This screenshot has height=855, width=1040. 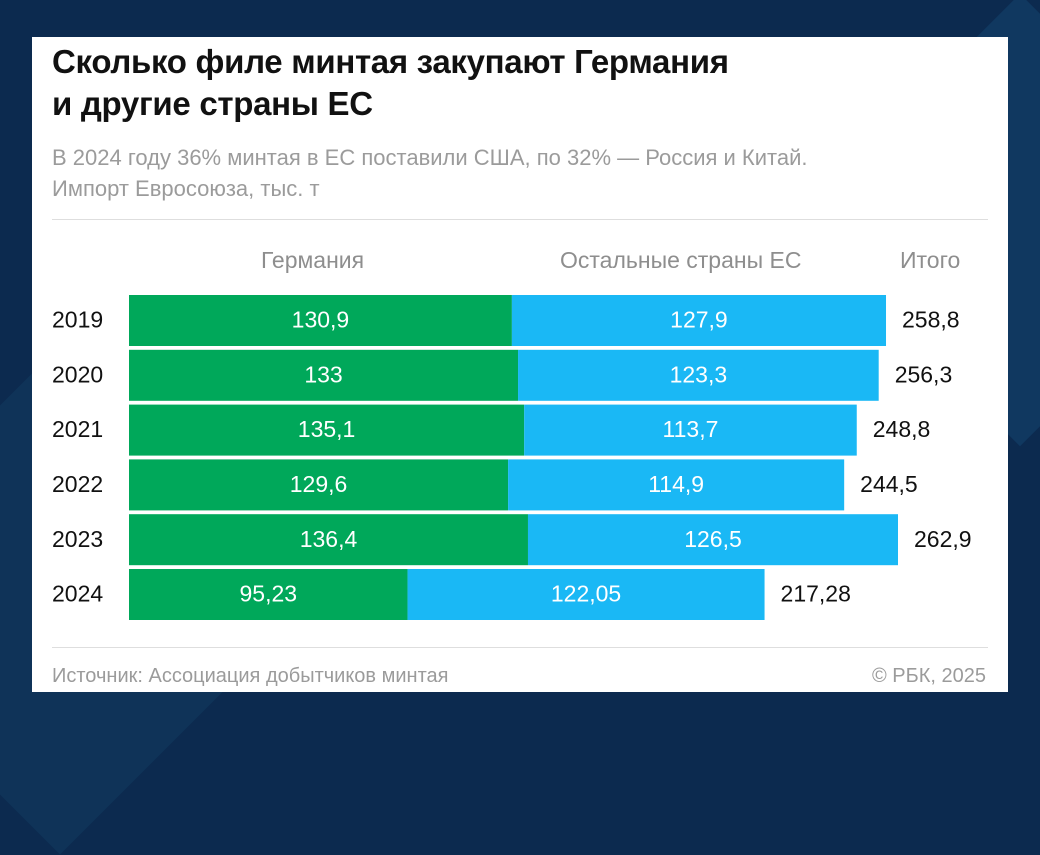 I want to click on bar-label-germany: 95,23, so click(x=268, y=594).